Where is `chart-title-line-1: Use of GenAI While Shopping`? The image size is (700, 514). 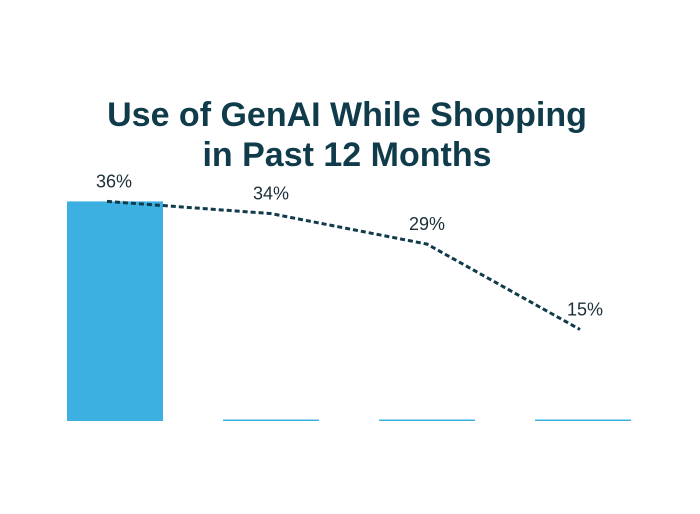
chart-title-line-1: Use of GenAI While Shopping is located at coordinates (347, 115).